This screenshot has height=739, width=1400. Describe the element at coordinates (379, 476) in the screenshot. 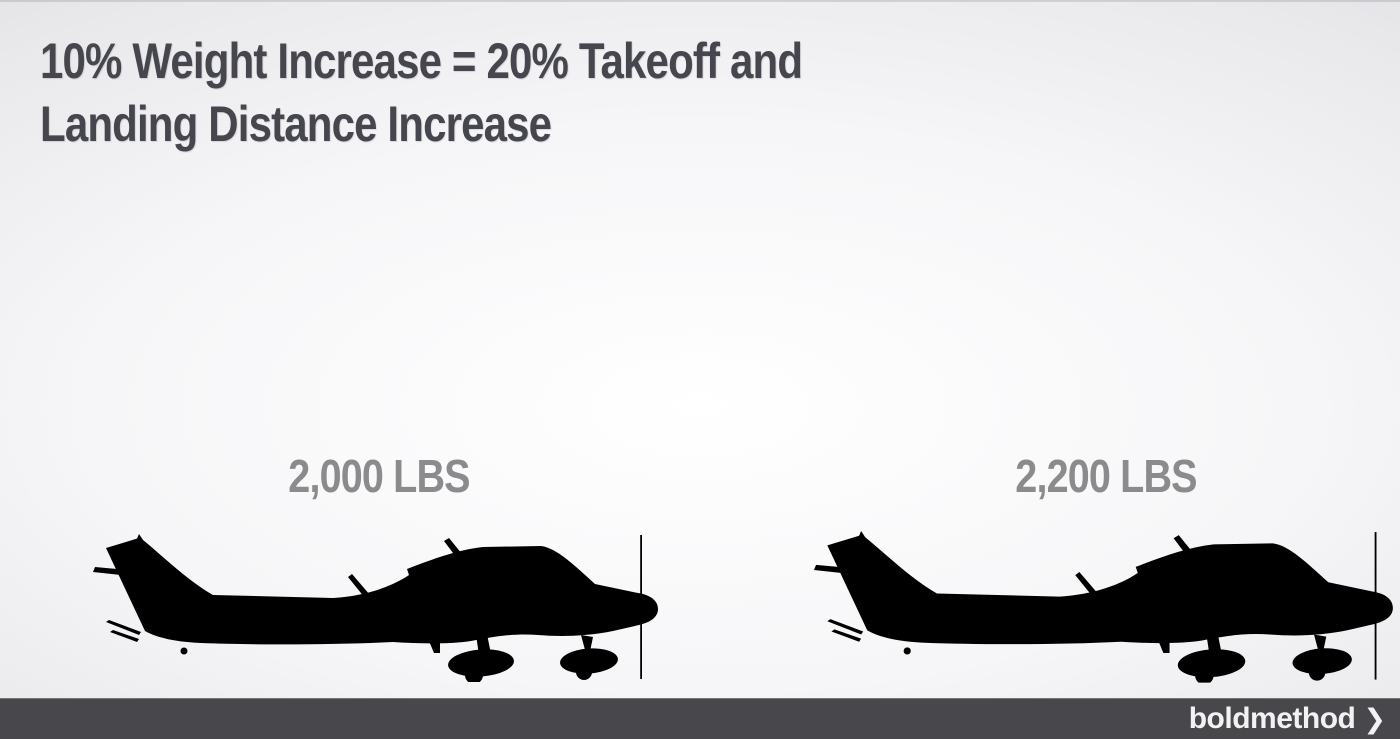

I see `weight-label-left: 2,000 LBS` at that location.